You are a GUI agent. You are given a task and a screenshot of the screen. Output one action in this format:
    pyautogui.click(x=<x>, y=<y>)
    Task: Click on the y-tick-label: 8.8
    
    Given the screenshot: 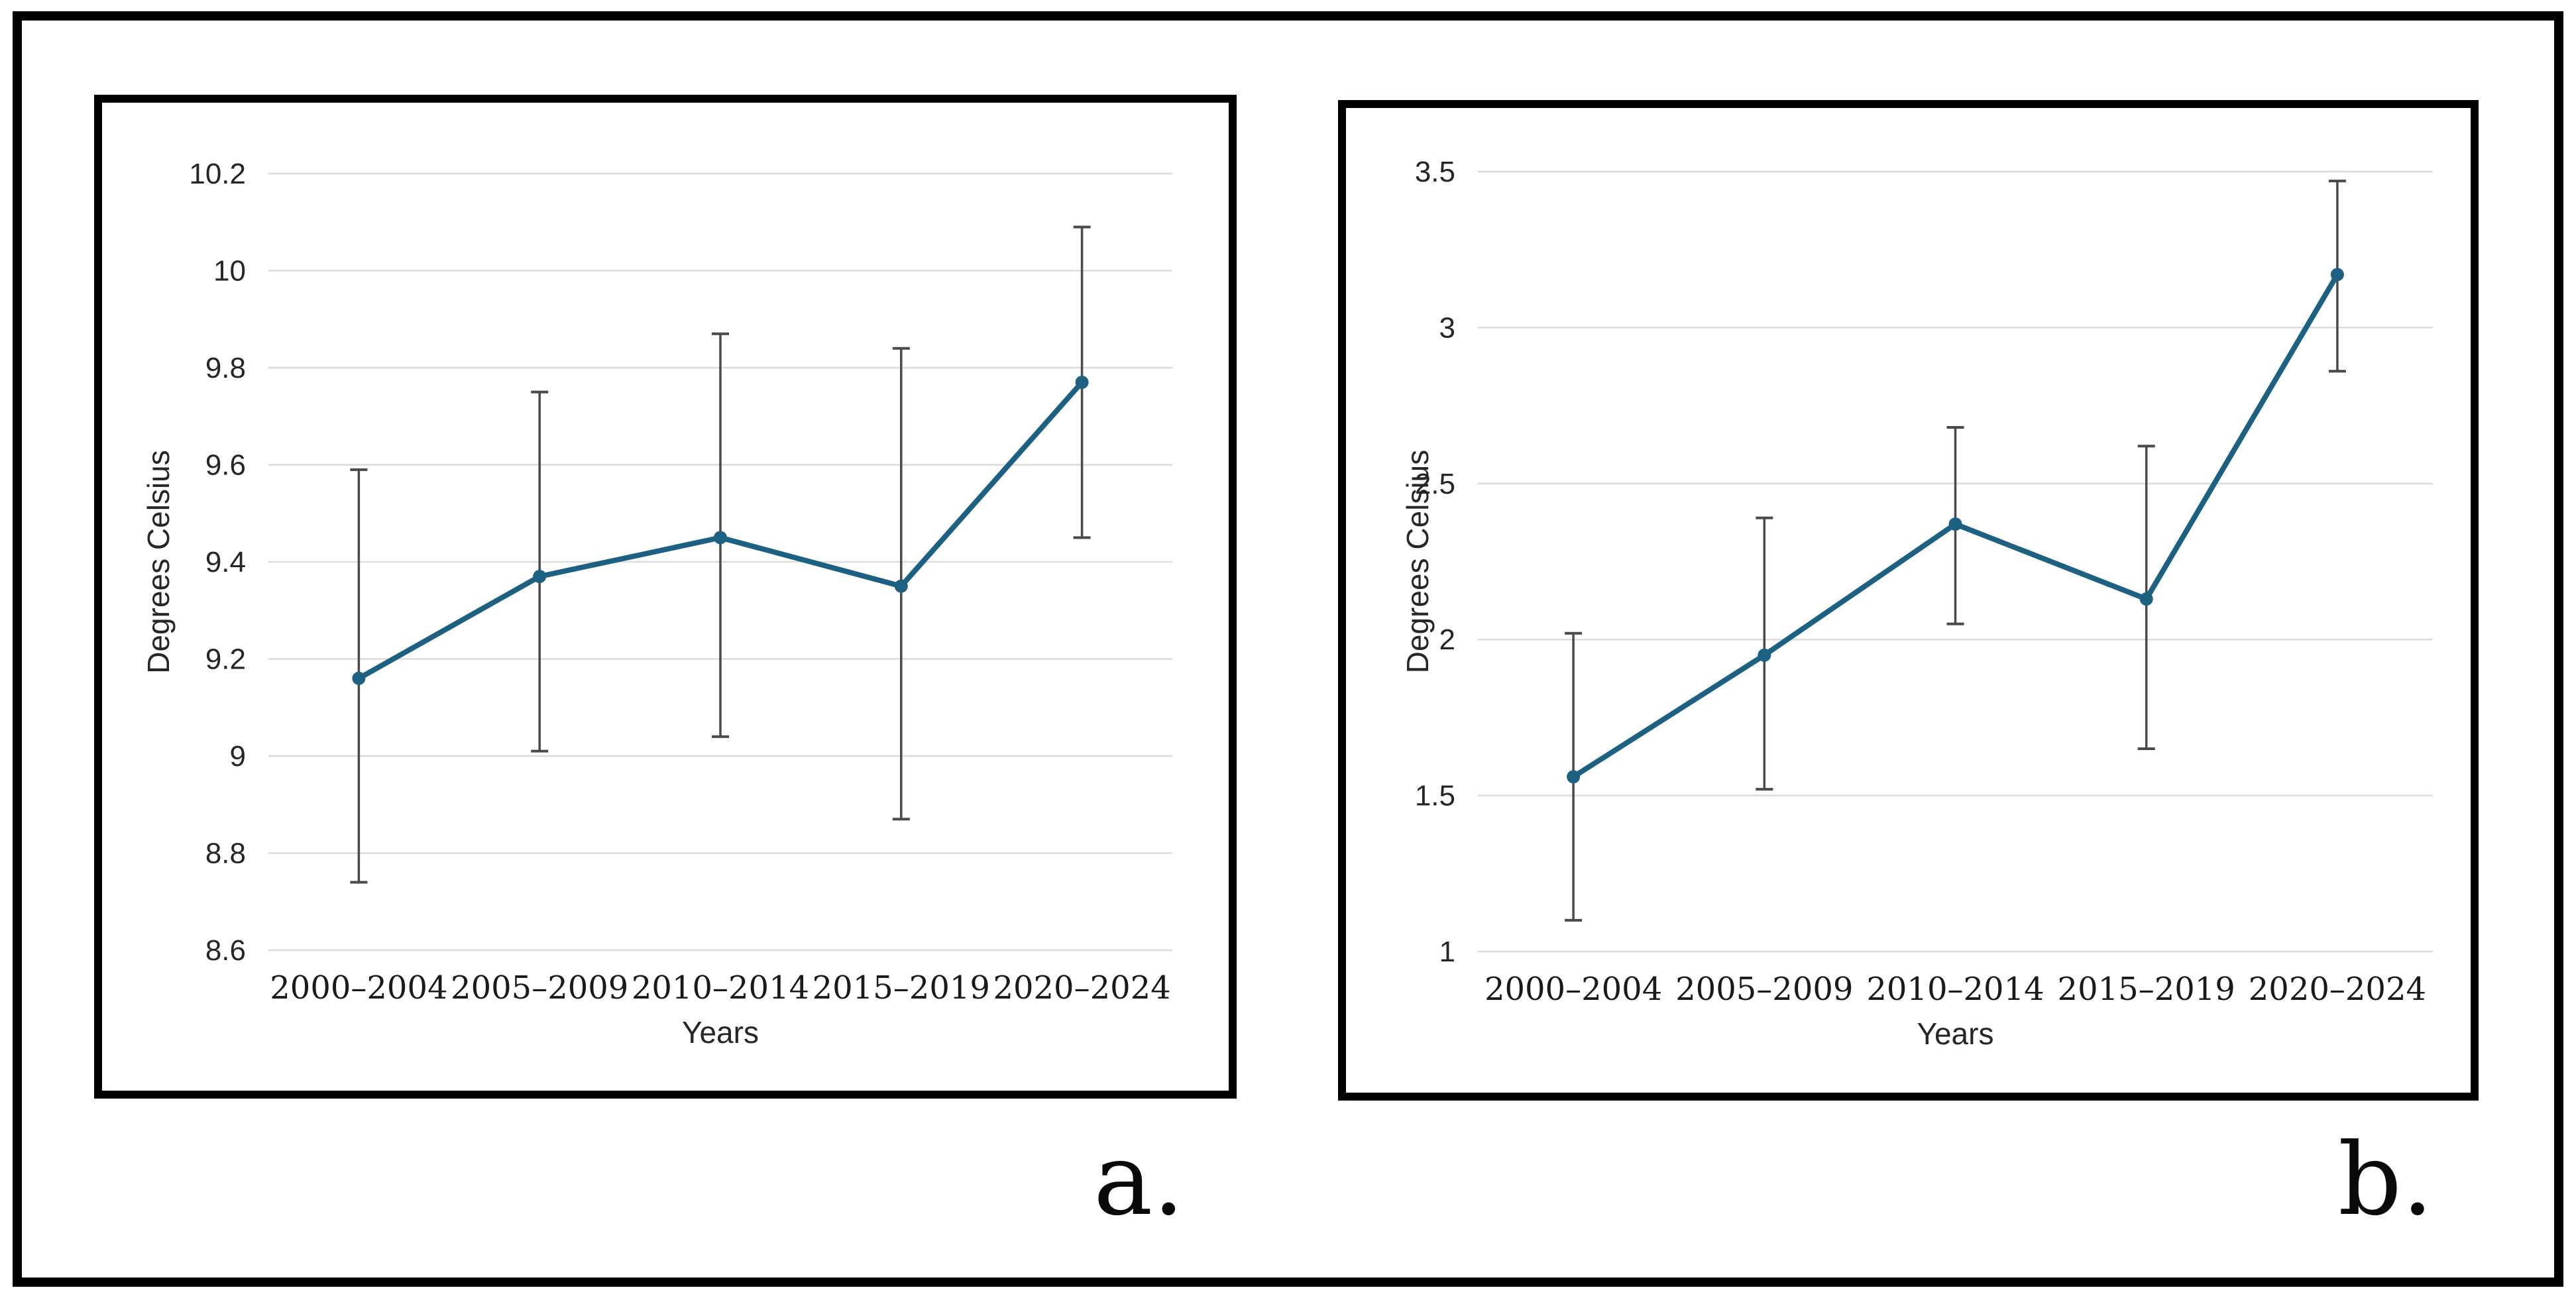 What is the action you would take?
    pyautogui.click(x=225, y=854)
    